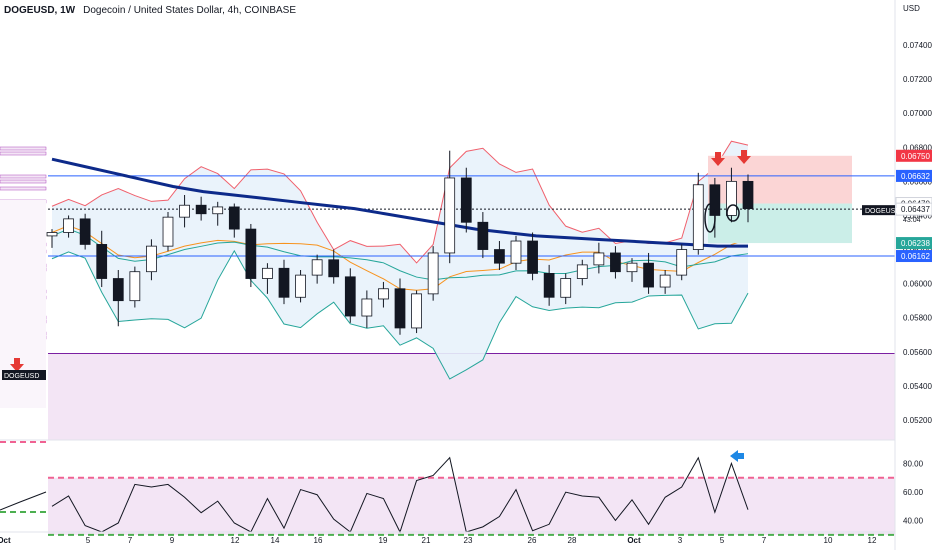 The width and height of the screenshot is (932, 550). What do you see at coordinates (468, 540) in the screenshot?
I see `time-tick: 23` at bounding box center [468, 540].